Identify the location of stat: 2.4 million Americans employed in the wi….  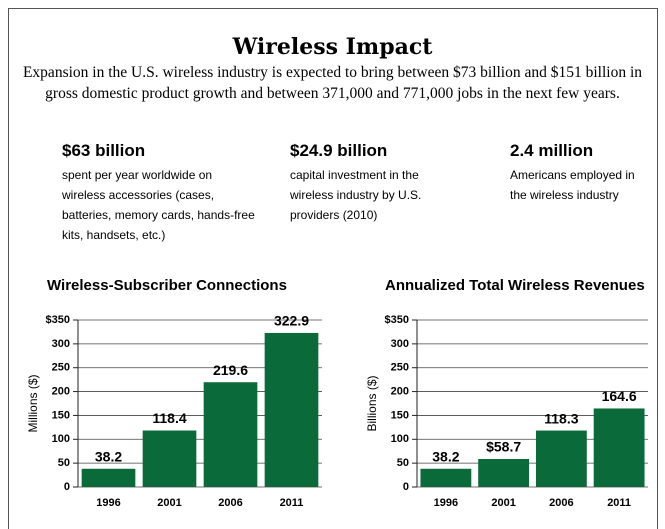
(577, 173).